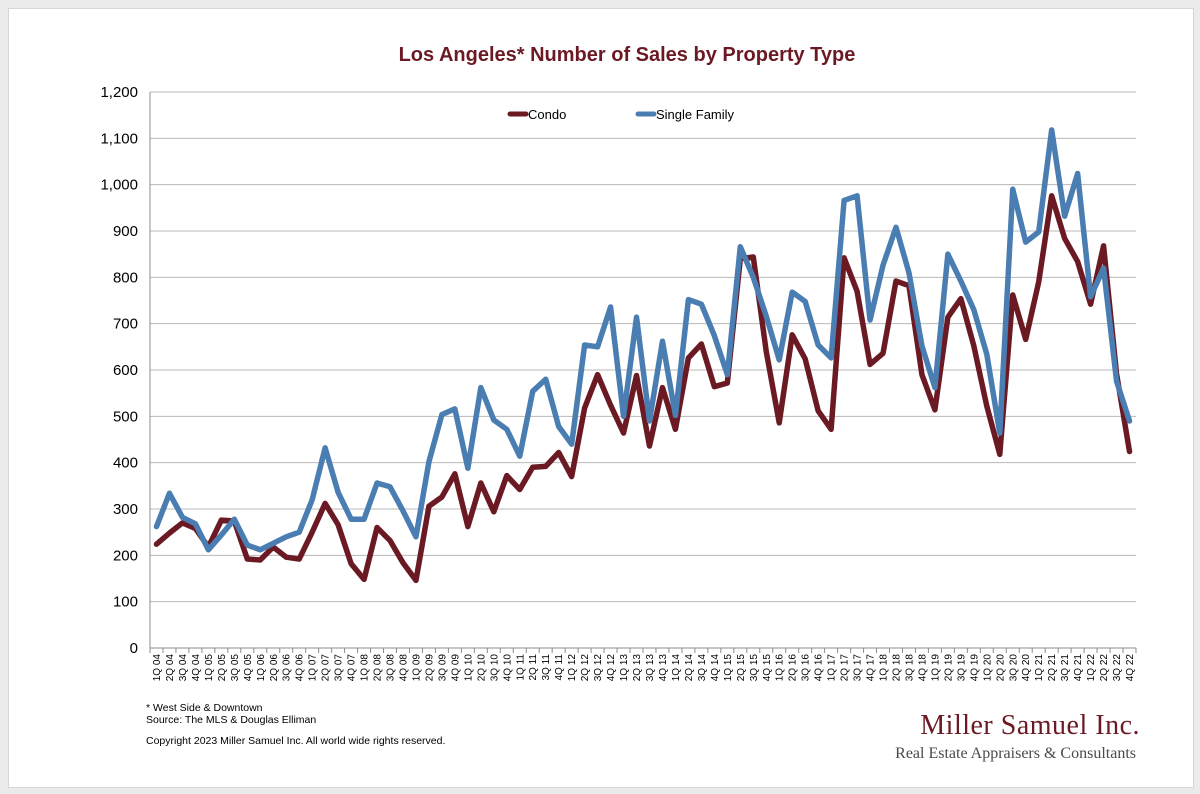  Describe the element at coordinates (948, 668) in the screenshot. I see `x-tick-label: 2Q 19` at that location.